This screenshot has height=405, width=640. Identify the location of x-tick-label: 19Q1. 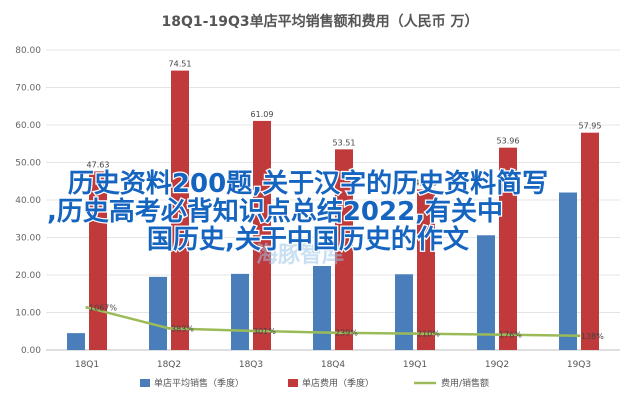
(415, 365).